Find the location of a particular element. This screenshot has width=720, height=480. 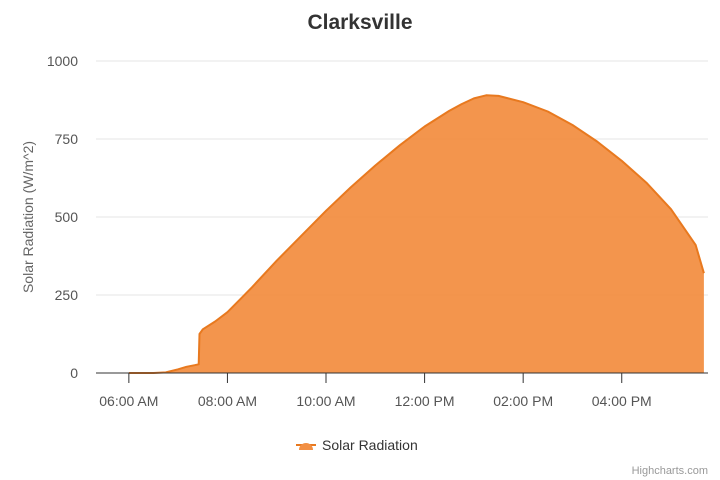

y-axis-ticks: 0 250 500 750 1000 is located at coordinates (62, 217).